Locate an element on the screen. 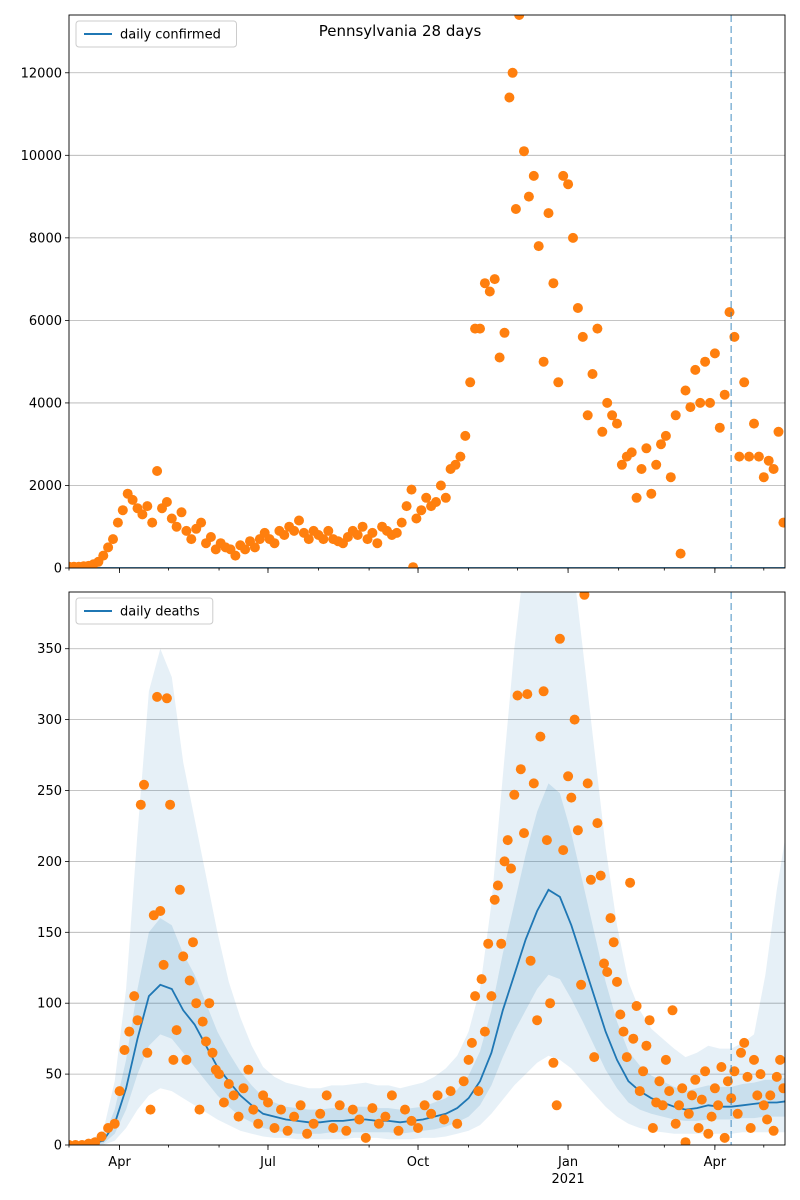 The width and height of the screenshot is (800, 1200). legend-label: daily deaths is located at coordinates (160, 612).